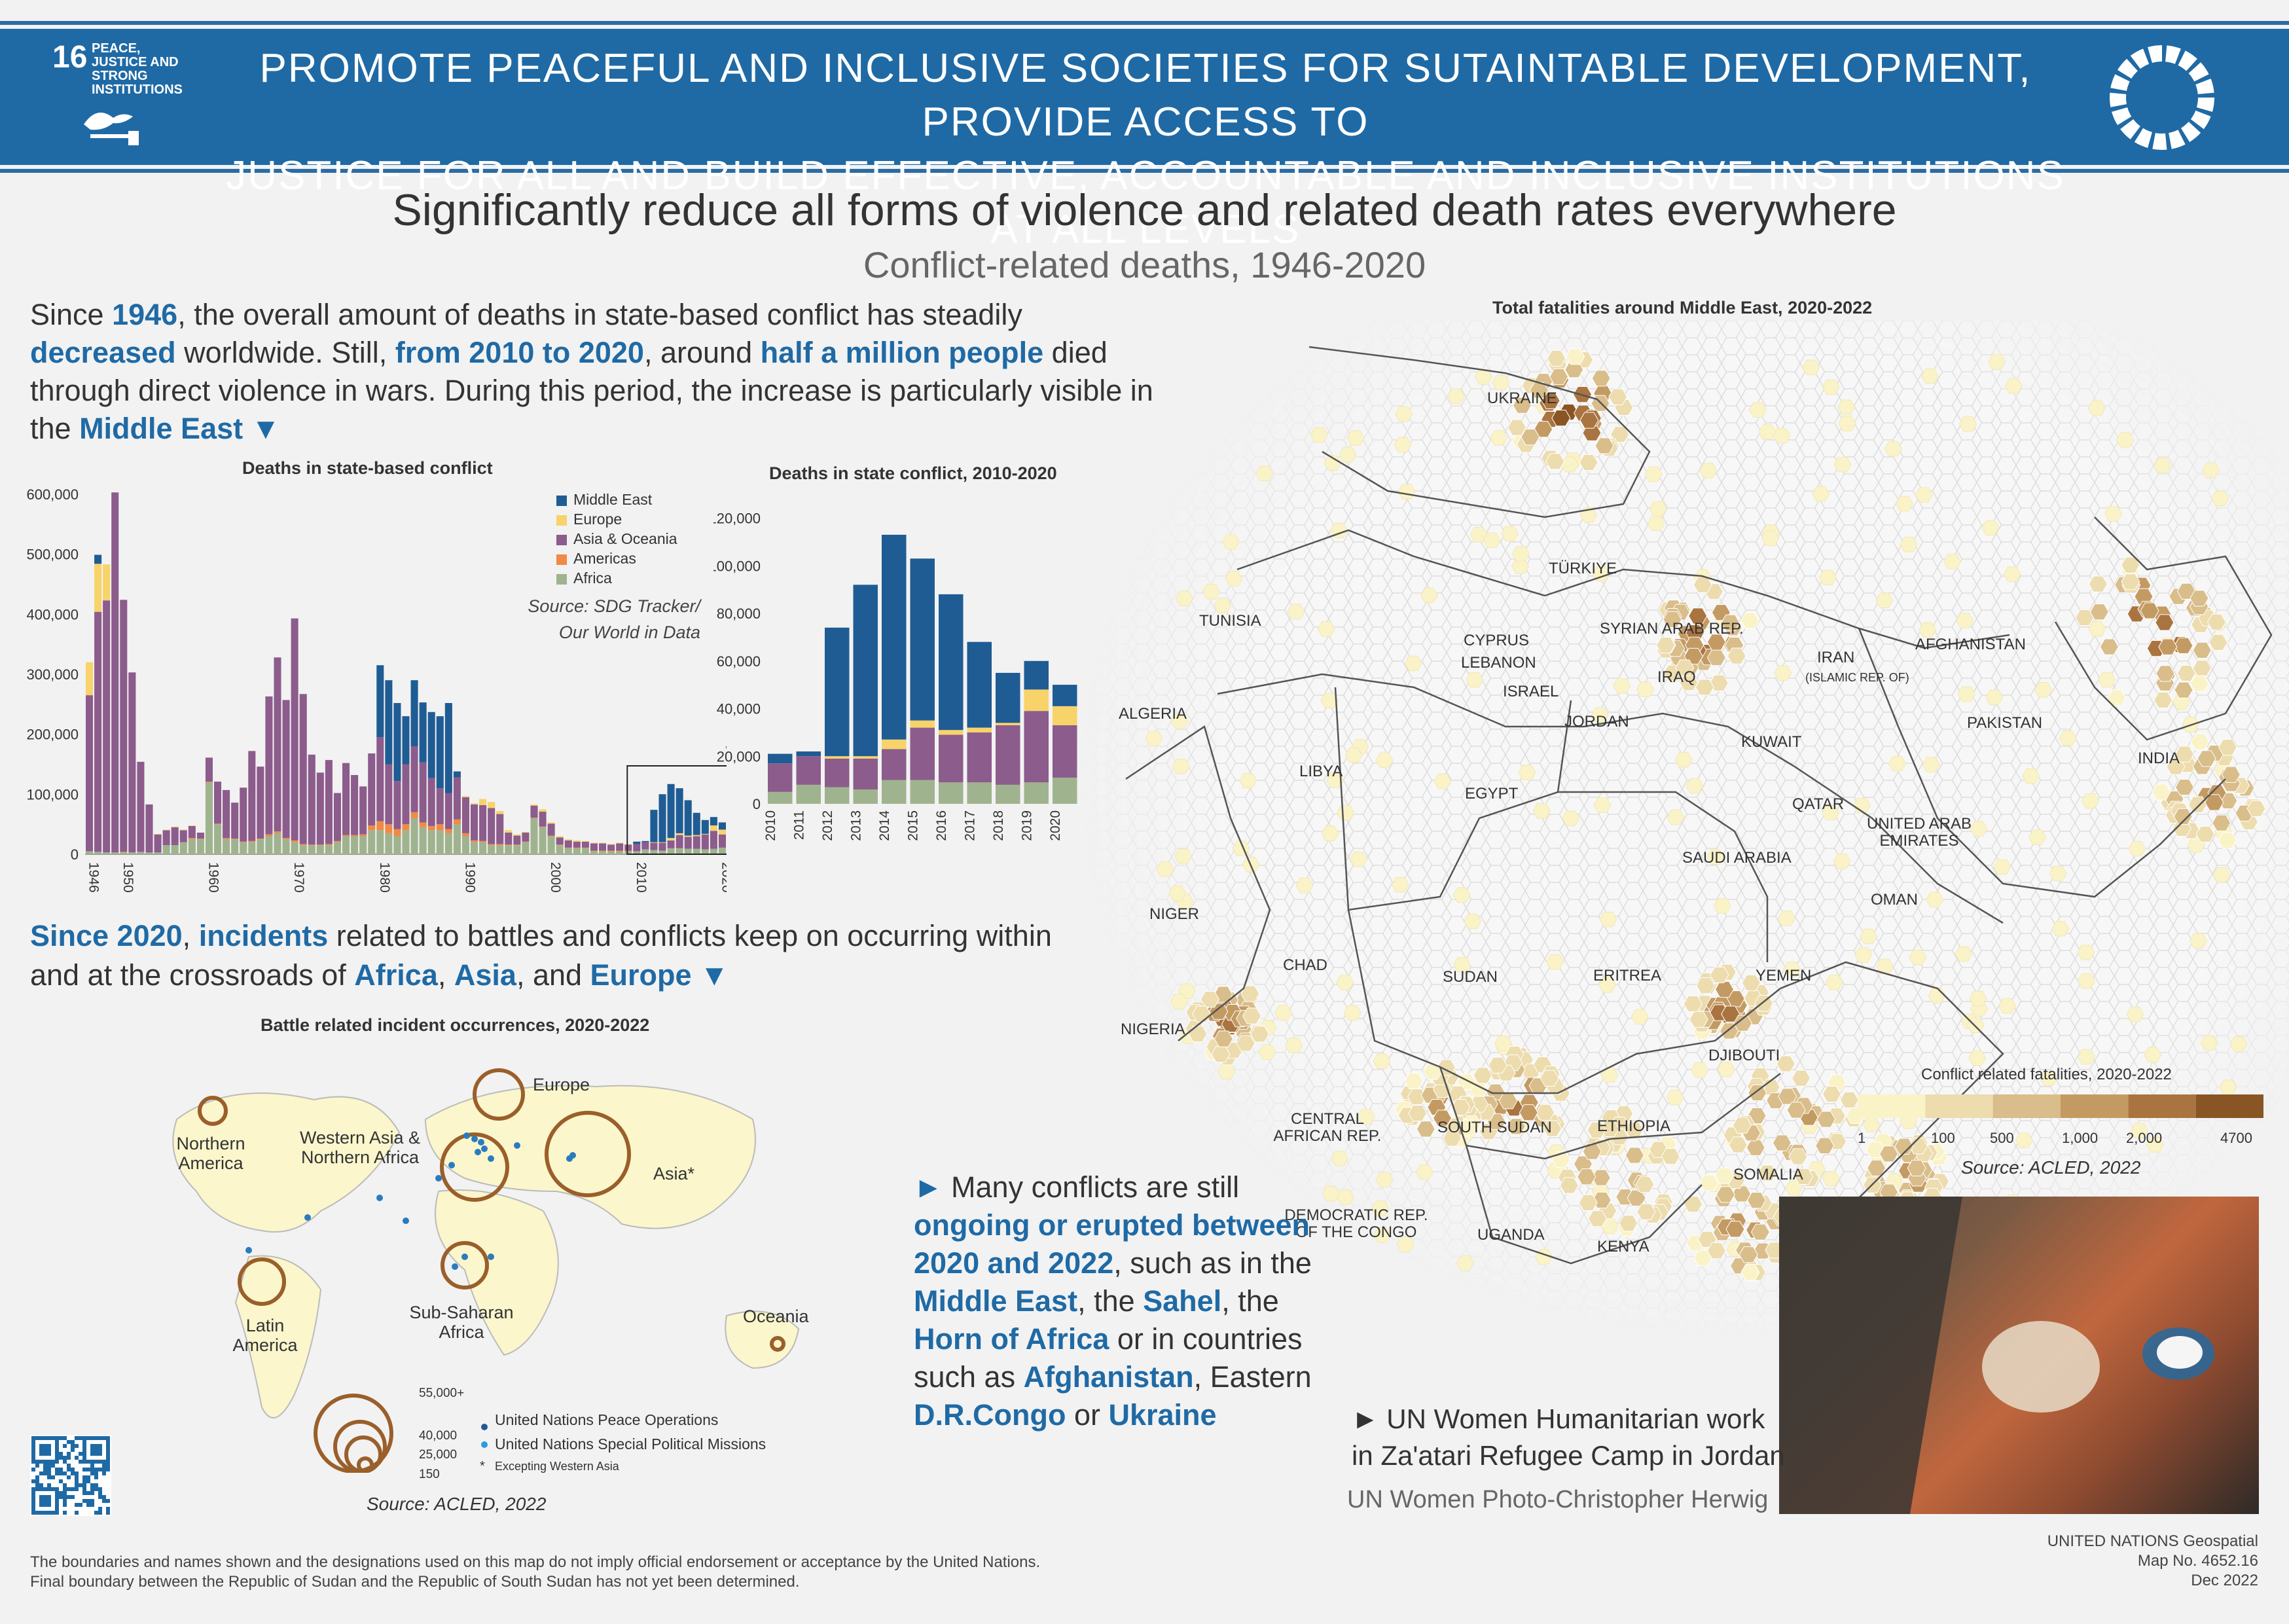  What do you see at coordinates (941, 825) in the screenshot?
I see `x-tick-label: 2016` at bounding box center [941, 825].